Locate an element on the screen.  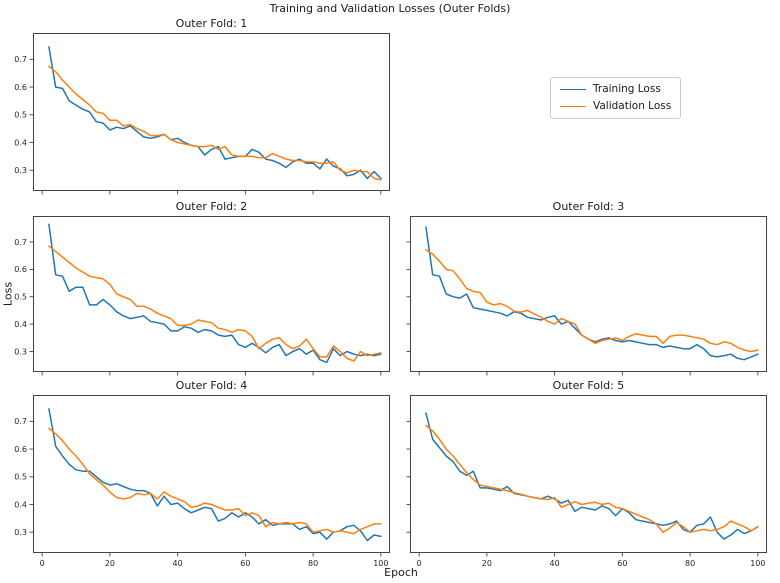
subplot-4-title: Outer Fold: 4 is located at coordinates (211, 385).